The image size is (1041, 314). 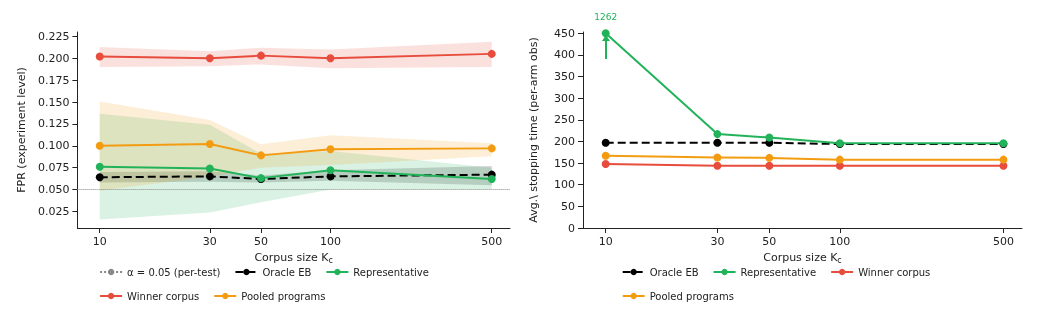 I want to click on y-tick-label: 0, so click(x=571, y=228).